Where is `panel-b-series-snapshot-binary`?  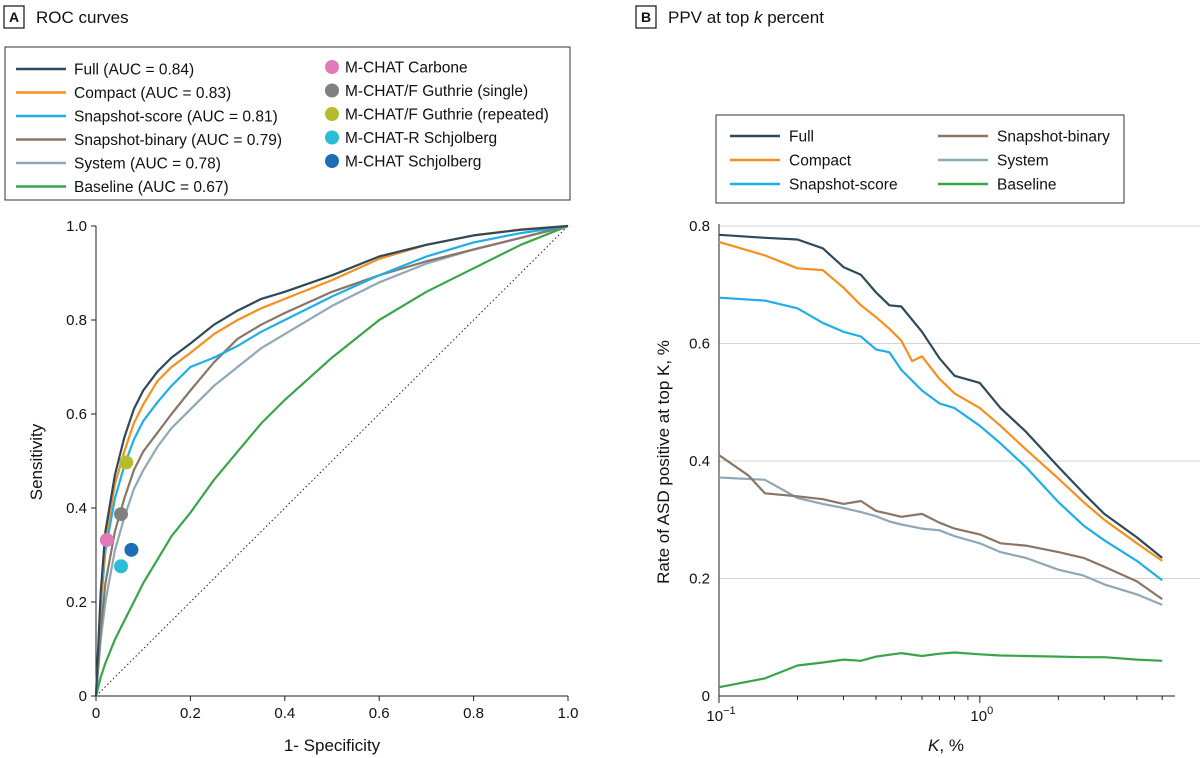
panel-b-series-snapshot-binary is located at coordinates (940, 527).